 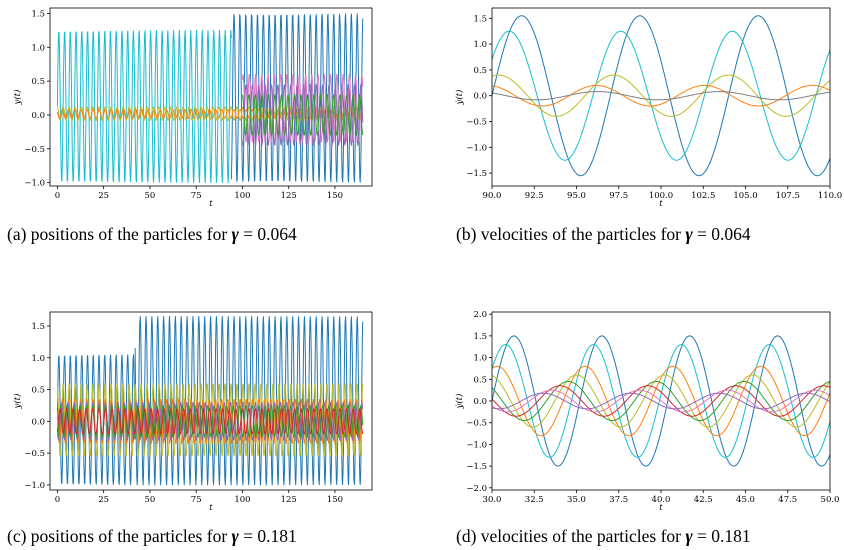 I want to click on x-tick-label: 97.5, so click(x=618, y=196).